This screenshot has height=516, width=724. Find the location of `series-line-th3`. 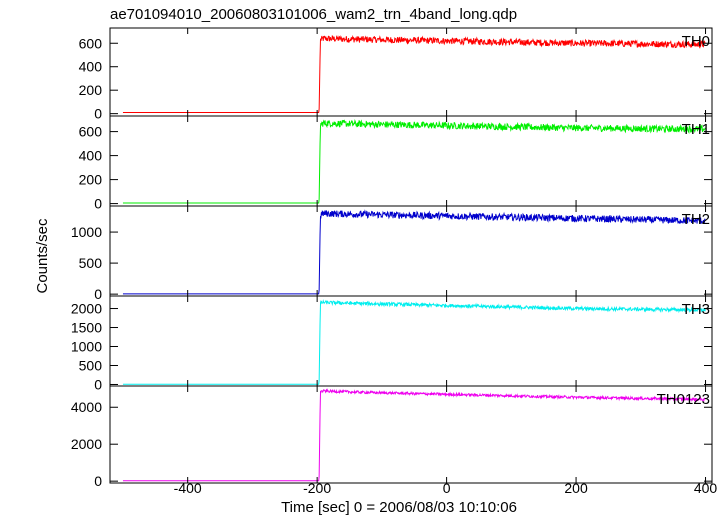

series-line-th3 is located at coordinates (414, 342).